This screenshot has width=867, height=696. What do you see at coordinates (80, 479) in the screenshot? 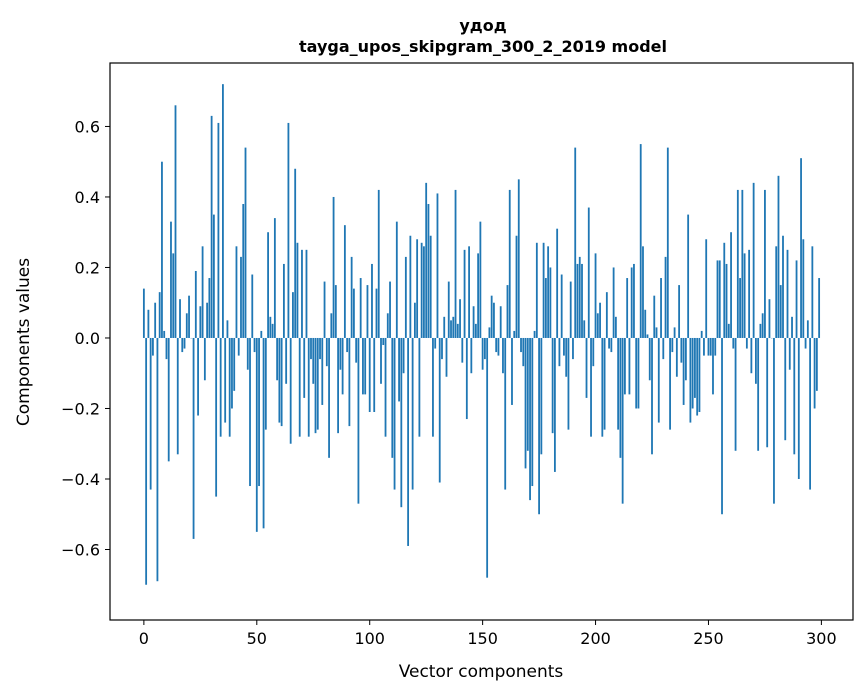
I see `y-tick-label: −0.4` at bounding box center [80, 479].